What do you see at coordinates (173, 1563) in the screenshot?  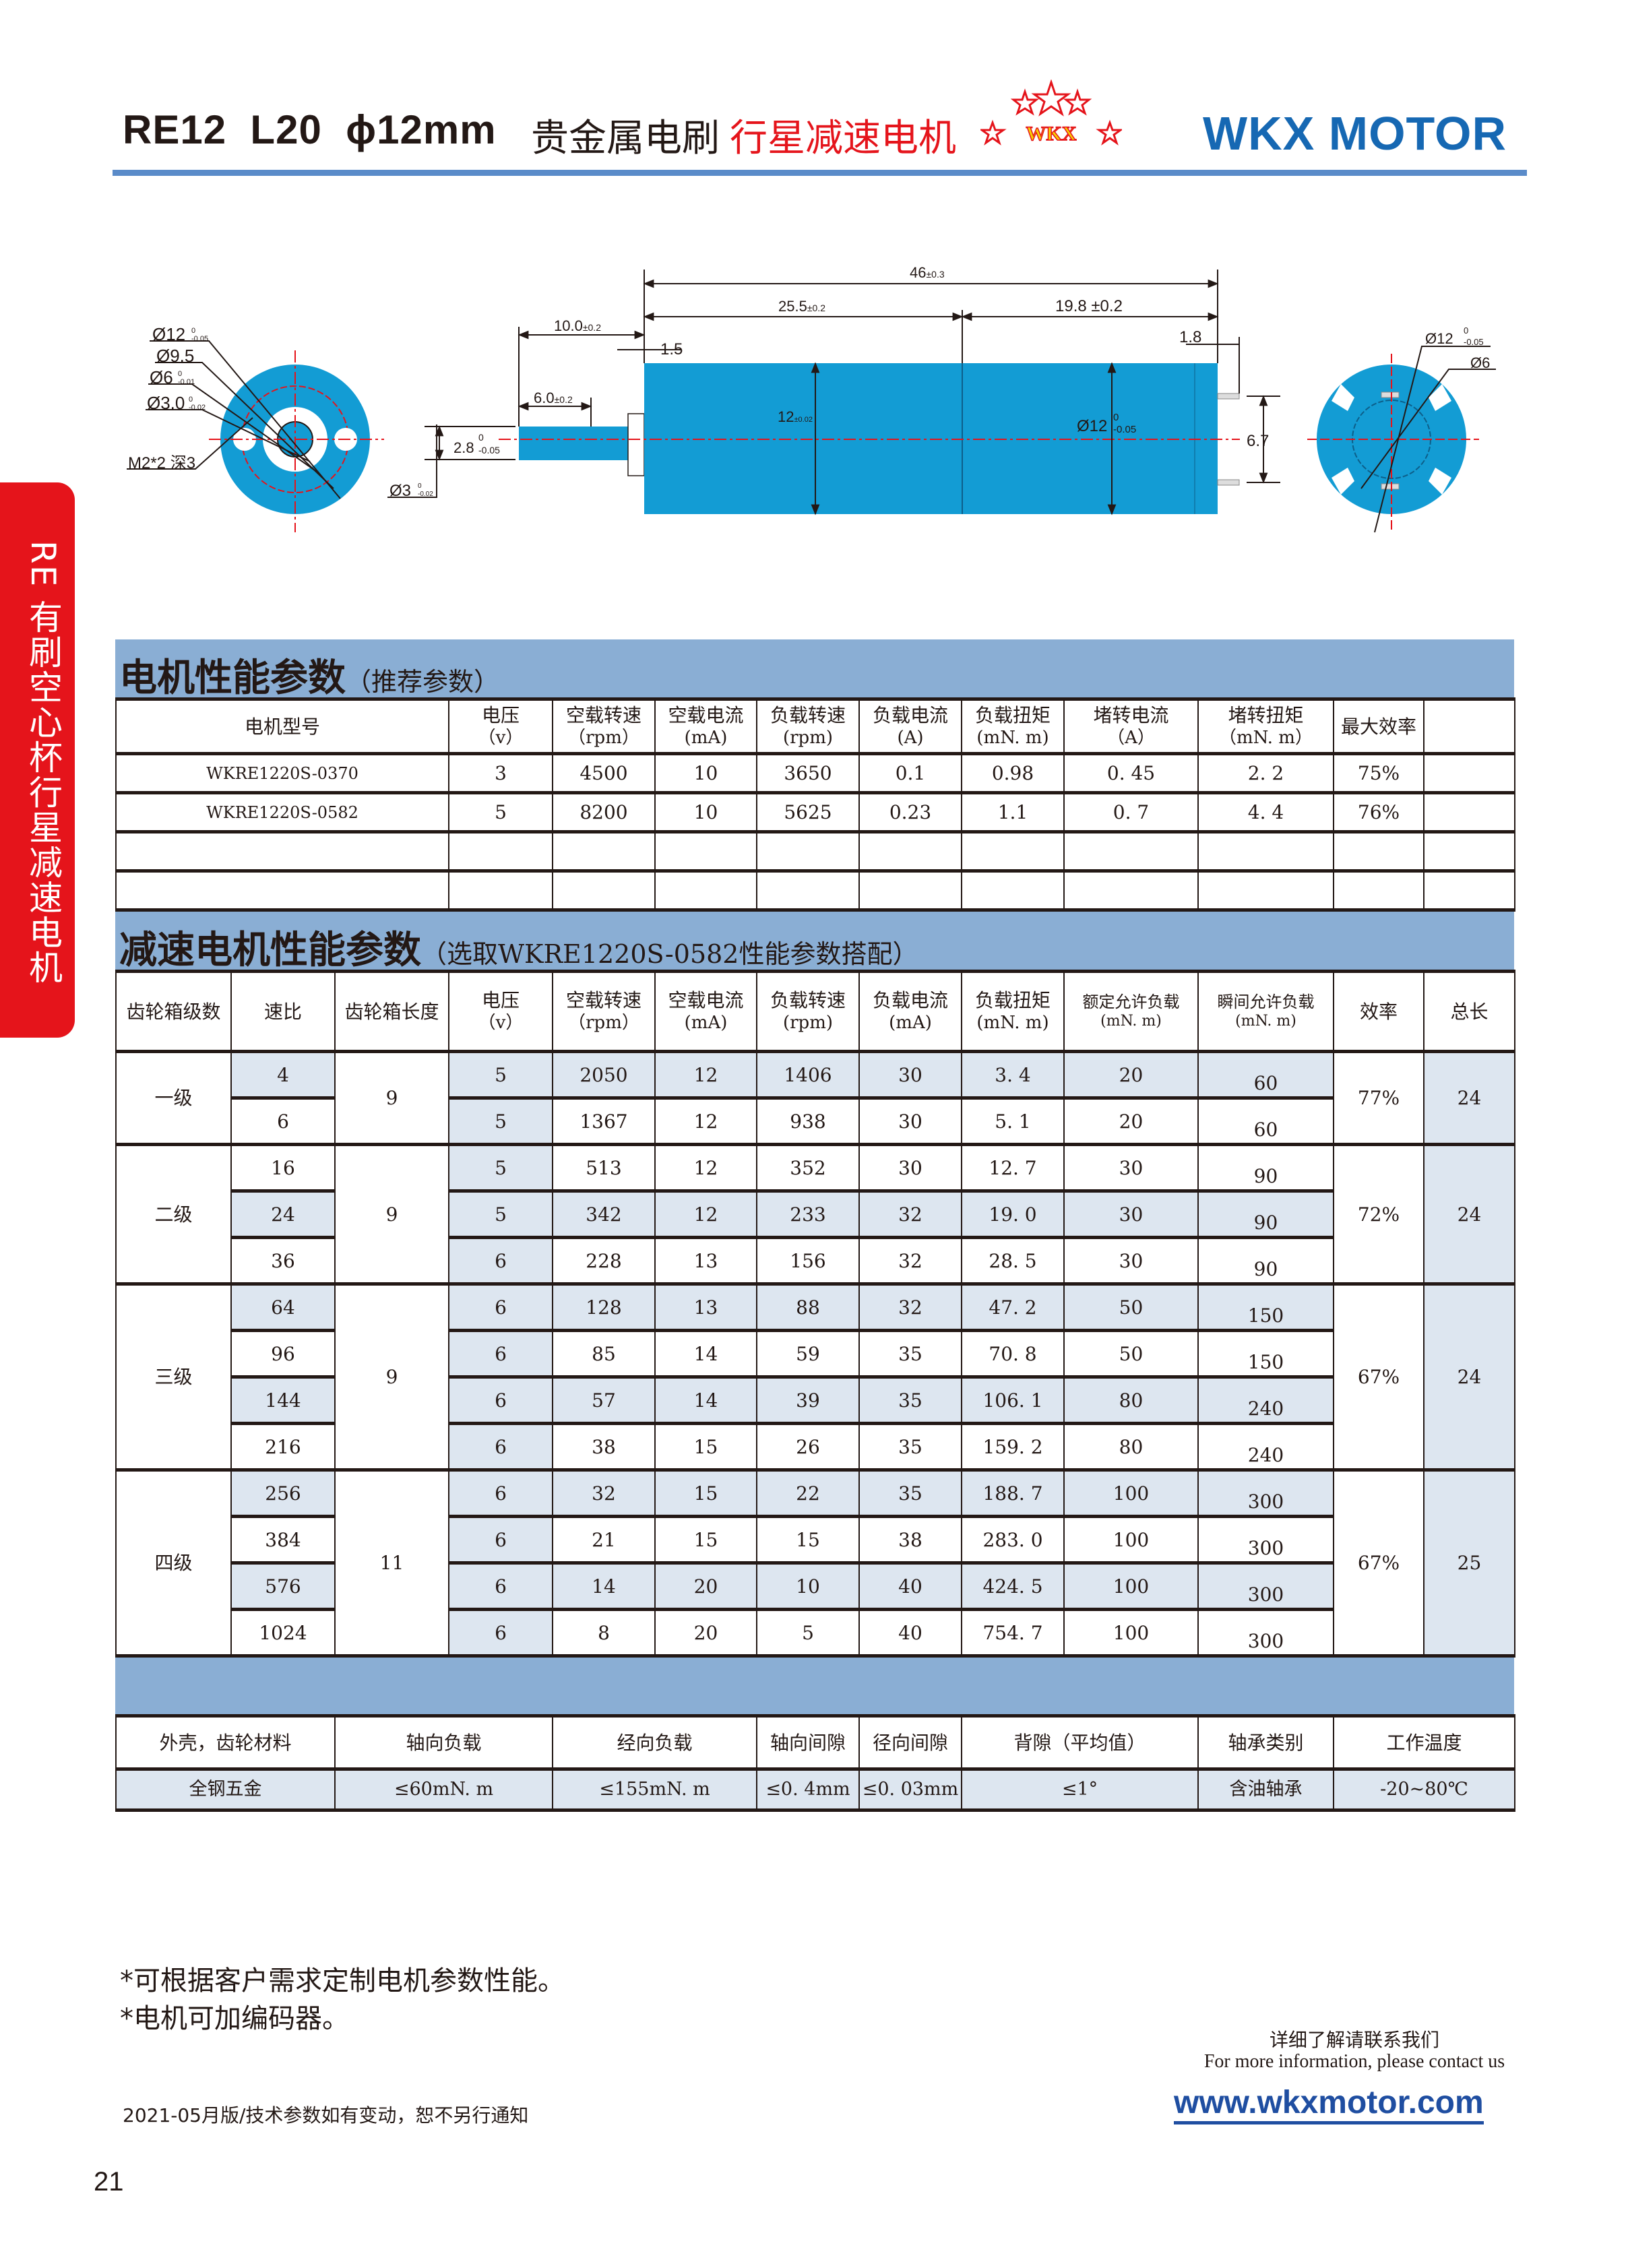 I see `gear-stage-cell: 四级` at bounding box center [173, 1563].